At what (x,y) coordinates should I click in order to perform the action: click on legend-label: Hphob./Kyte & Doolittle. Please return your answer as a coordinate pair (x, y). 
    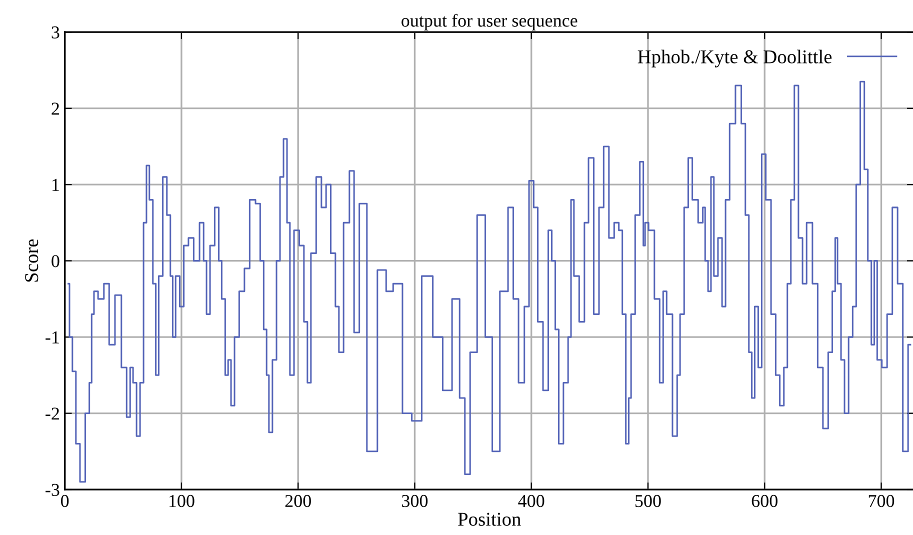
    Looking at the image, I should click on (735, 59).